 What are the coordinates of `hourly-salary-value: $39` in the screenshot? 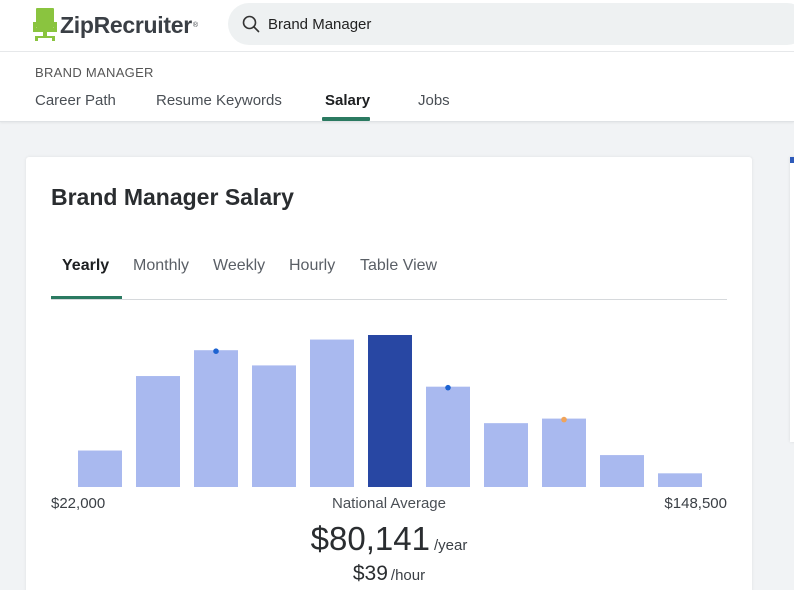 It's located at (370, 573).